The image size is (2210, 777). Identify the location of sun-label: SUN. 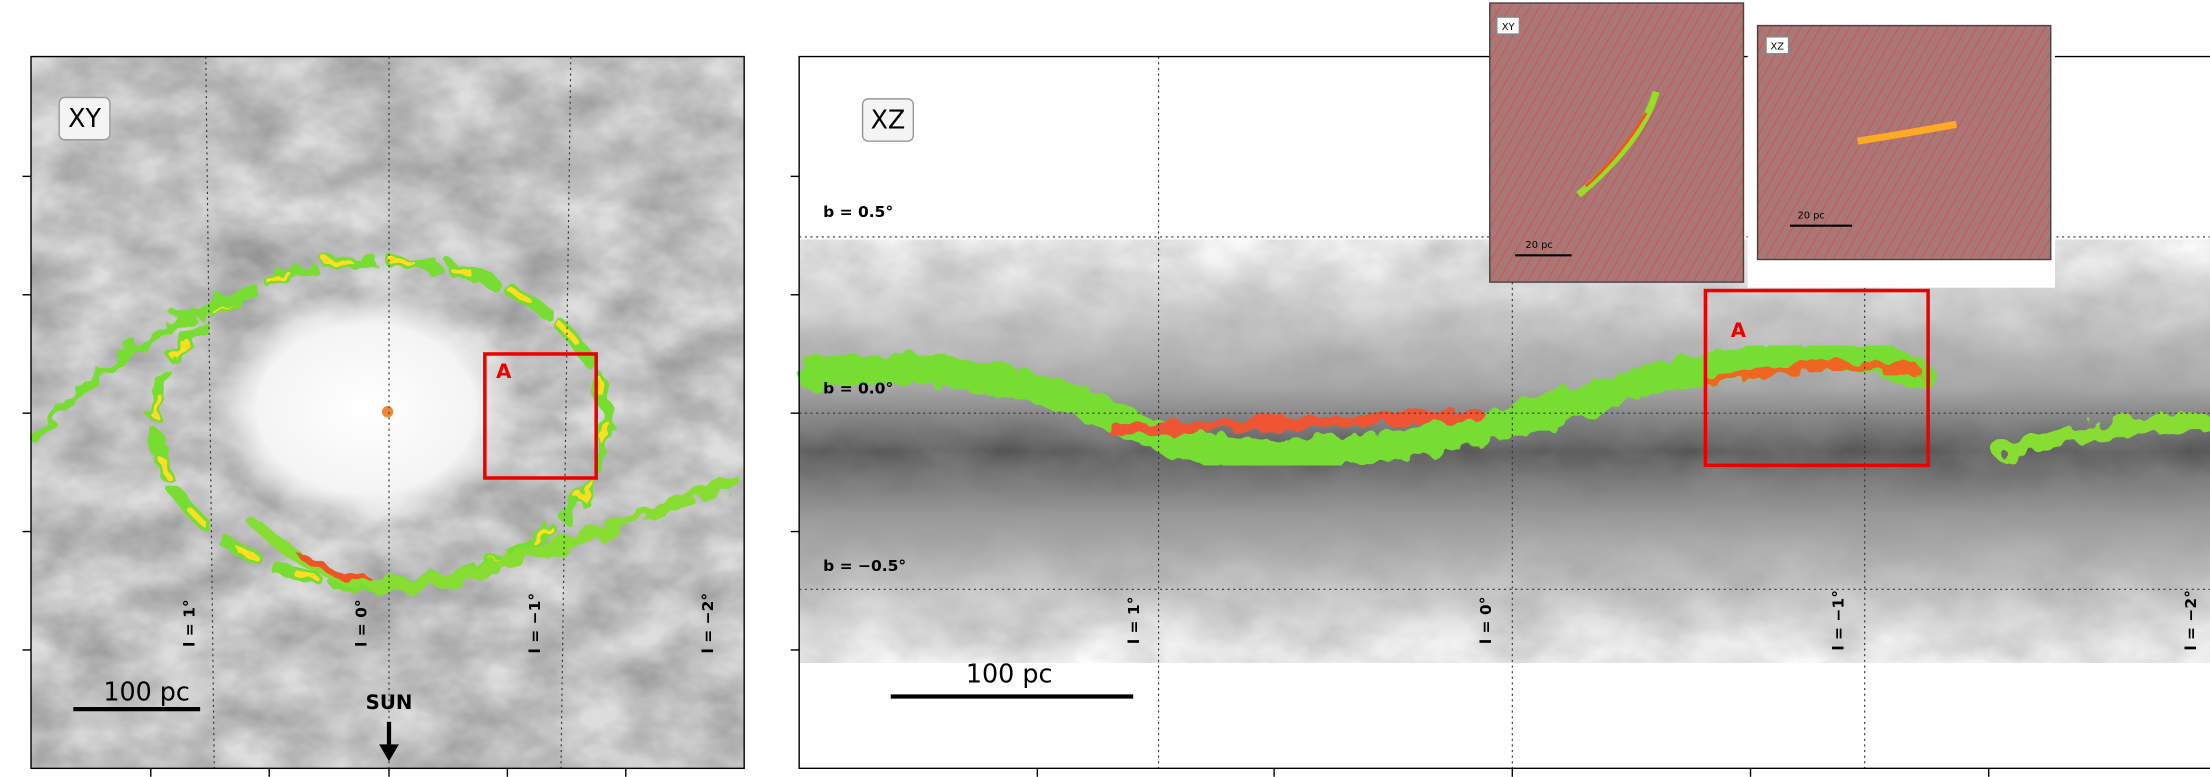
(389, 702).